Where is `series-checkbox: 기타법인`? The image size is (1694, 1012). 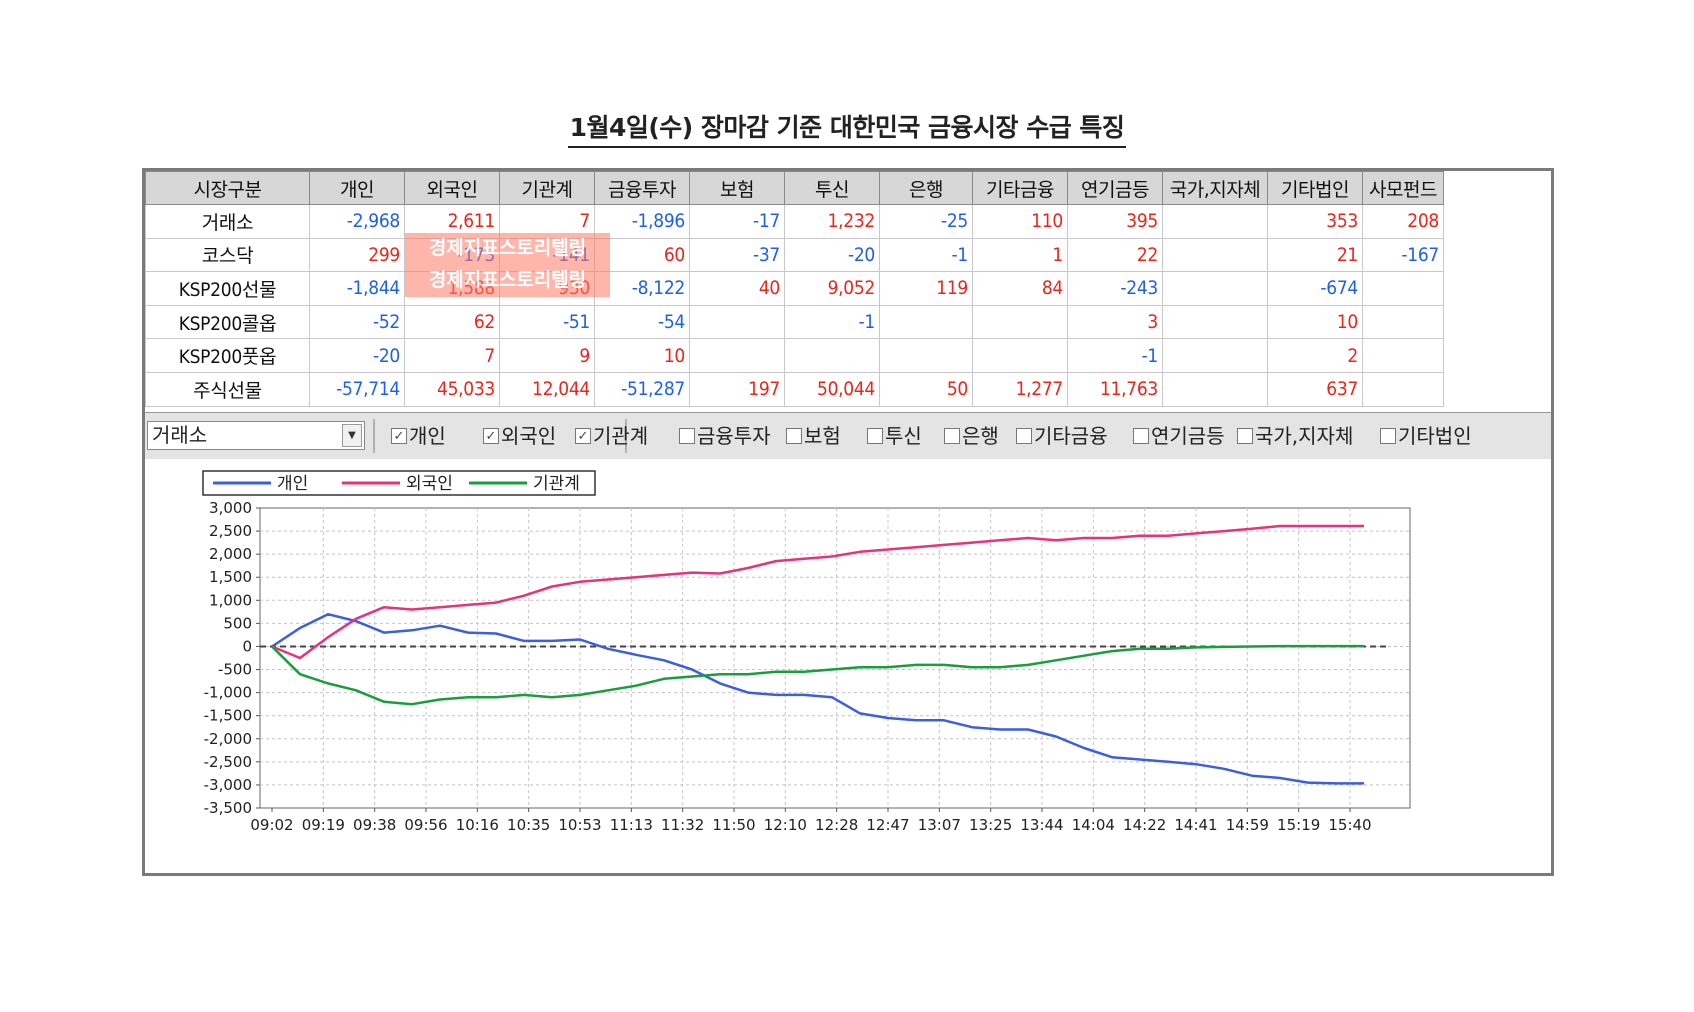
series-checkbox: 기타법인 is located at coordinates (1426, 436).